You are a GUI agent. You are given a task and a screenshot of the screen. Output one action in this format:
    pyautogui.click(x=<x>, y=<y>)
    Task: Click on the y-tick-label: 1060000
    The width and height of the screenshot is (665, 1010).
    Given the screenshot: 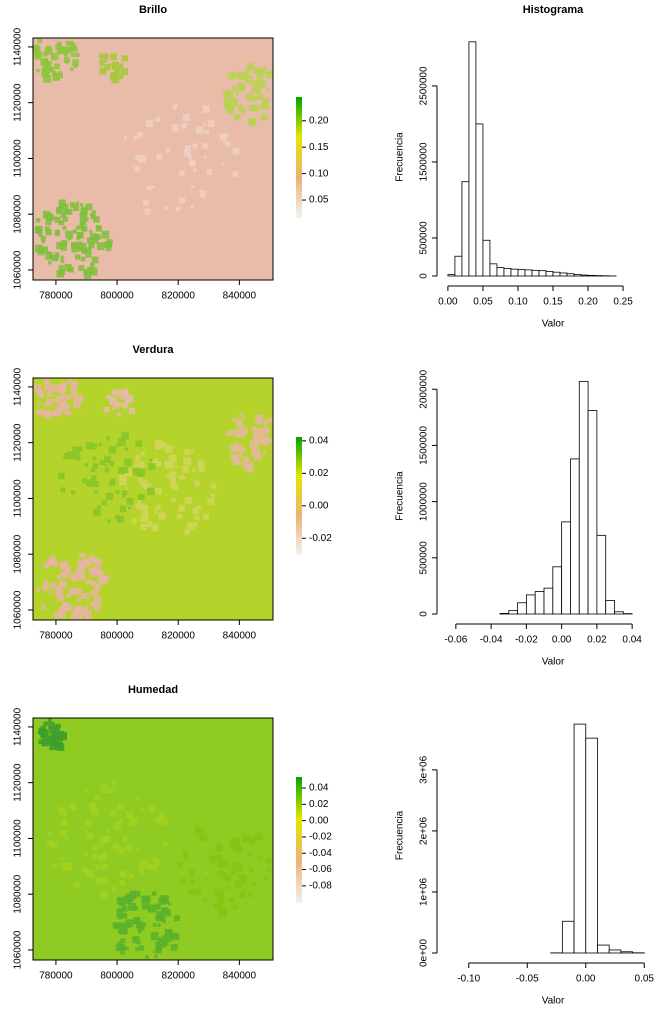 What is the action you would take?
    pyautogui.click(x=18, y=269)
    